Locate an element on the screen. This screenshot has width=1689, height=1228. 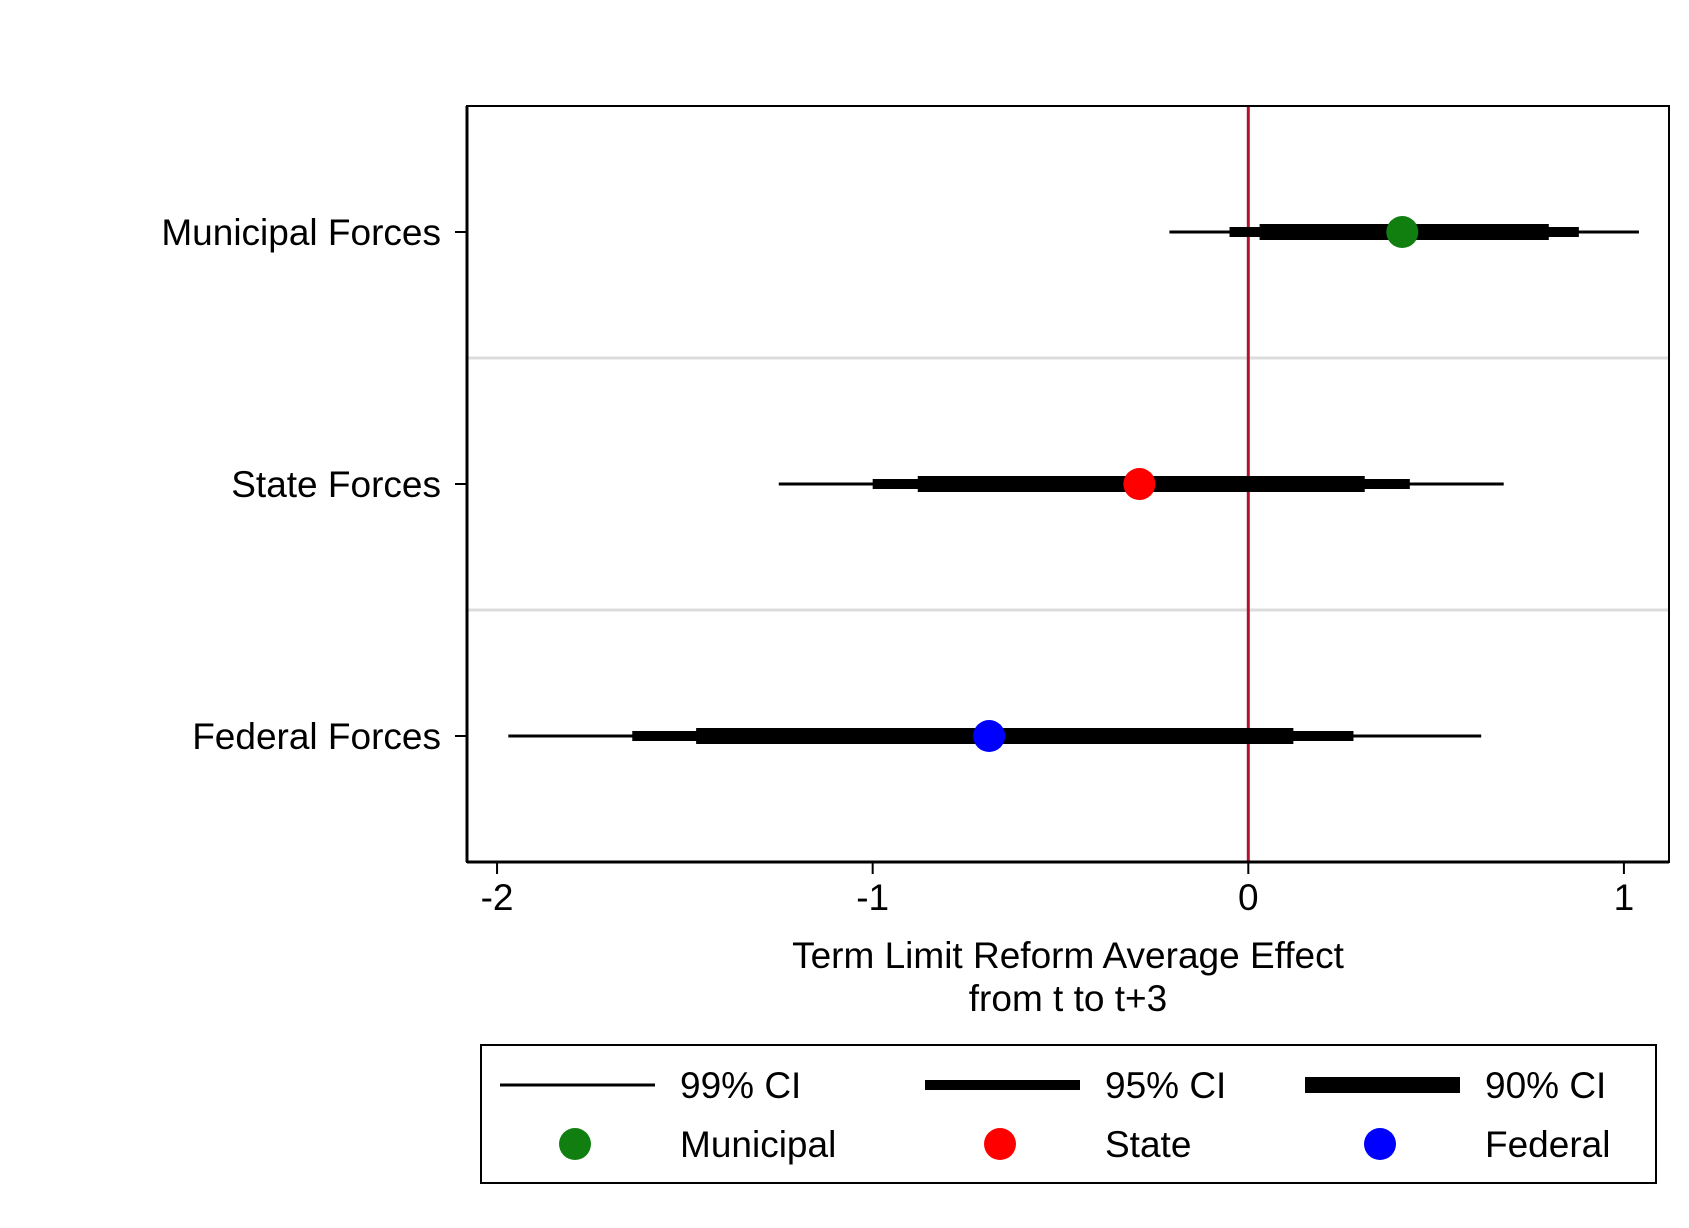
x-tick-label: -1 is located at coordinates (872, 897).